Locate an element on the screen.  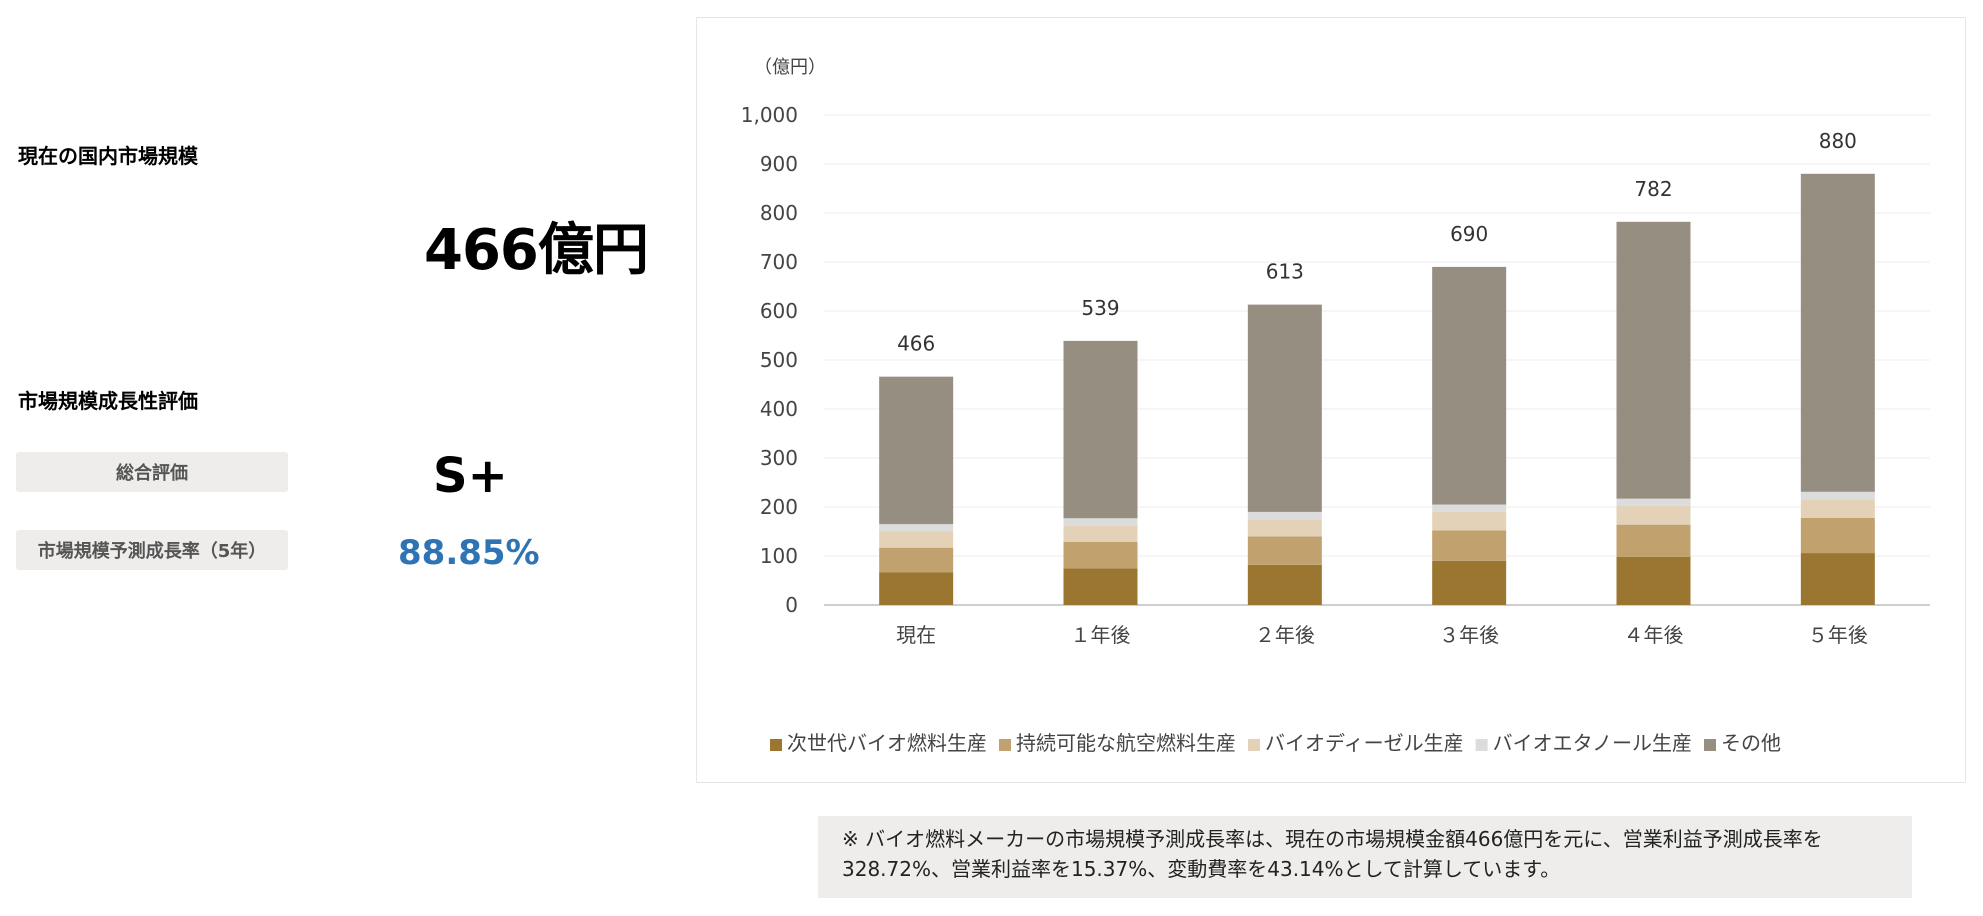
y-tick-label: 1,000 is located at coordinates (769, 115).